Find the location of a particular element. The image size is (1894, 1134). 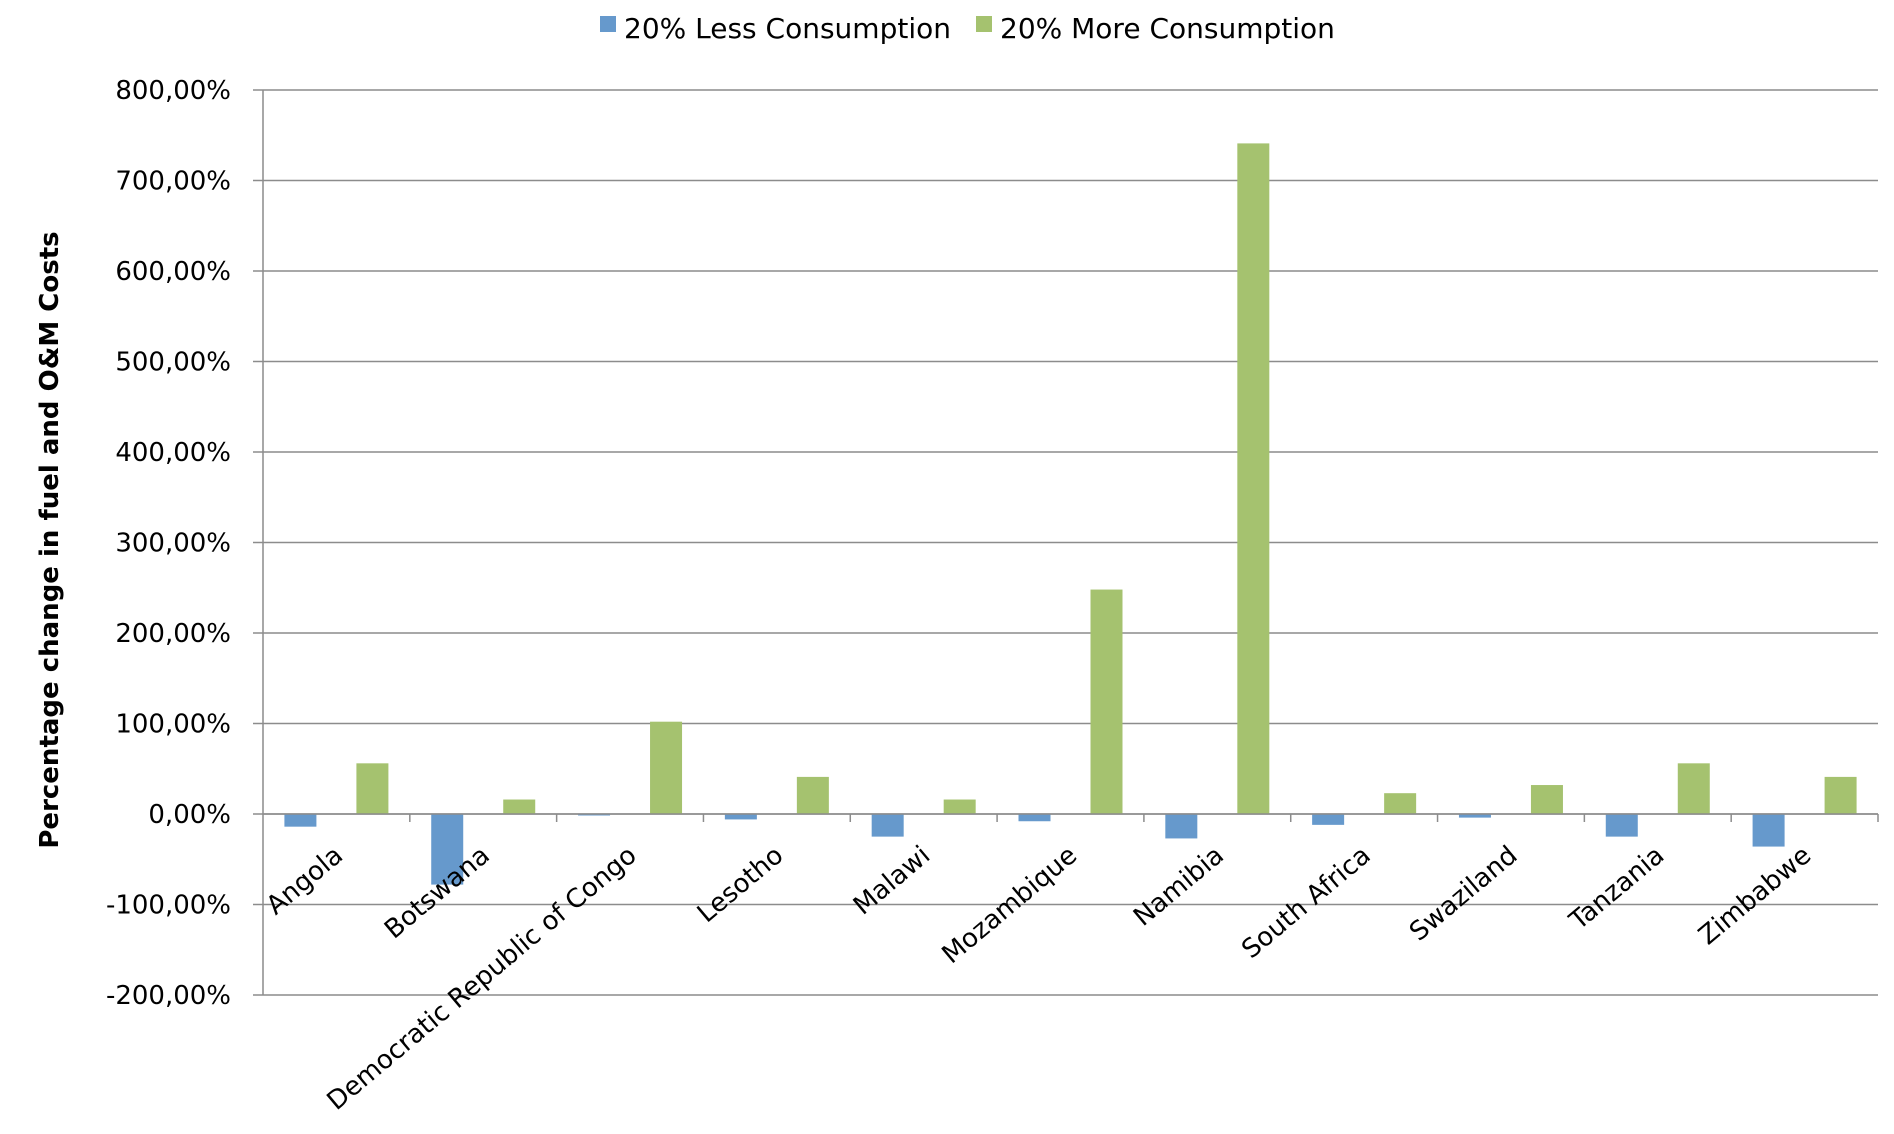

legend-label-more-consumption: 20% More Consumption is located at coordinates (1167, 28).